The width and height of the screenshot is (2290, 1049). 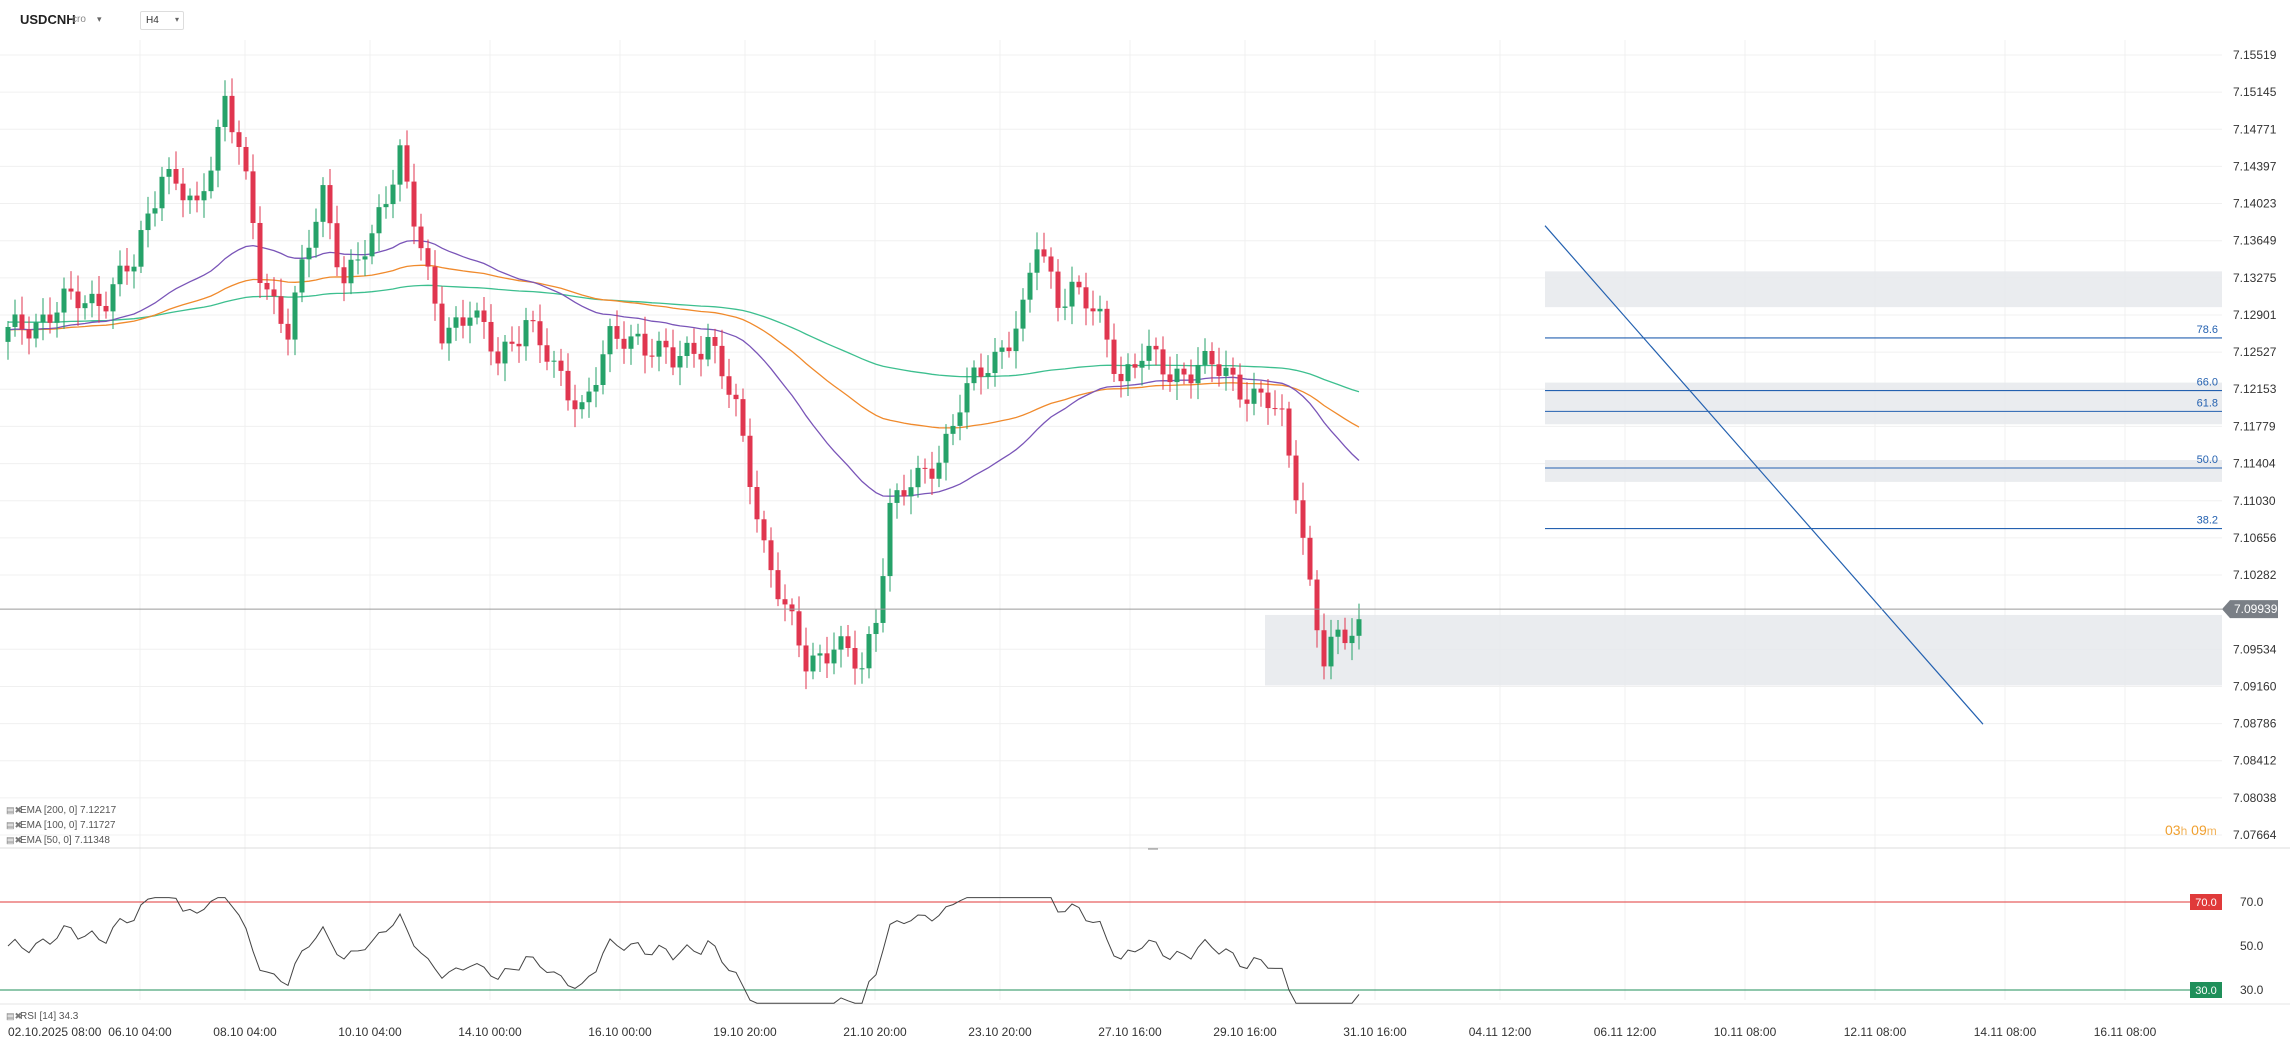 What do you see at coordinates (99, 19) in the screenshot?
I see `symbol-dropdown-icon: ▾` at bounding box center [99, 19].